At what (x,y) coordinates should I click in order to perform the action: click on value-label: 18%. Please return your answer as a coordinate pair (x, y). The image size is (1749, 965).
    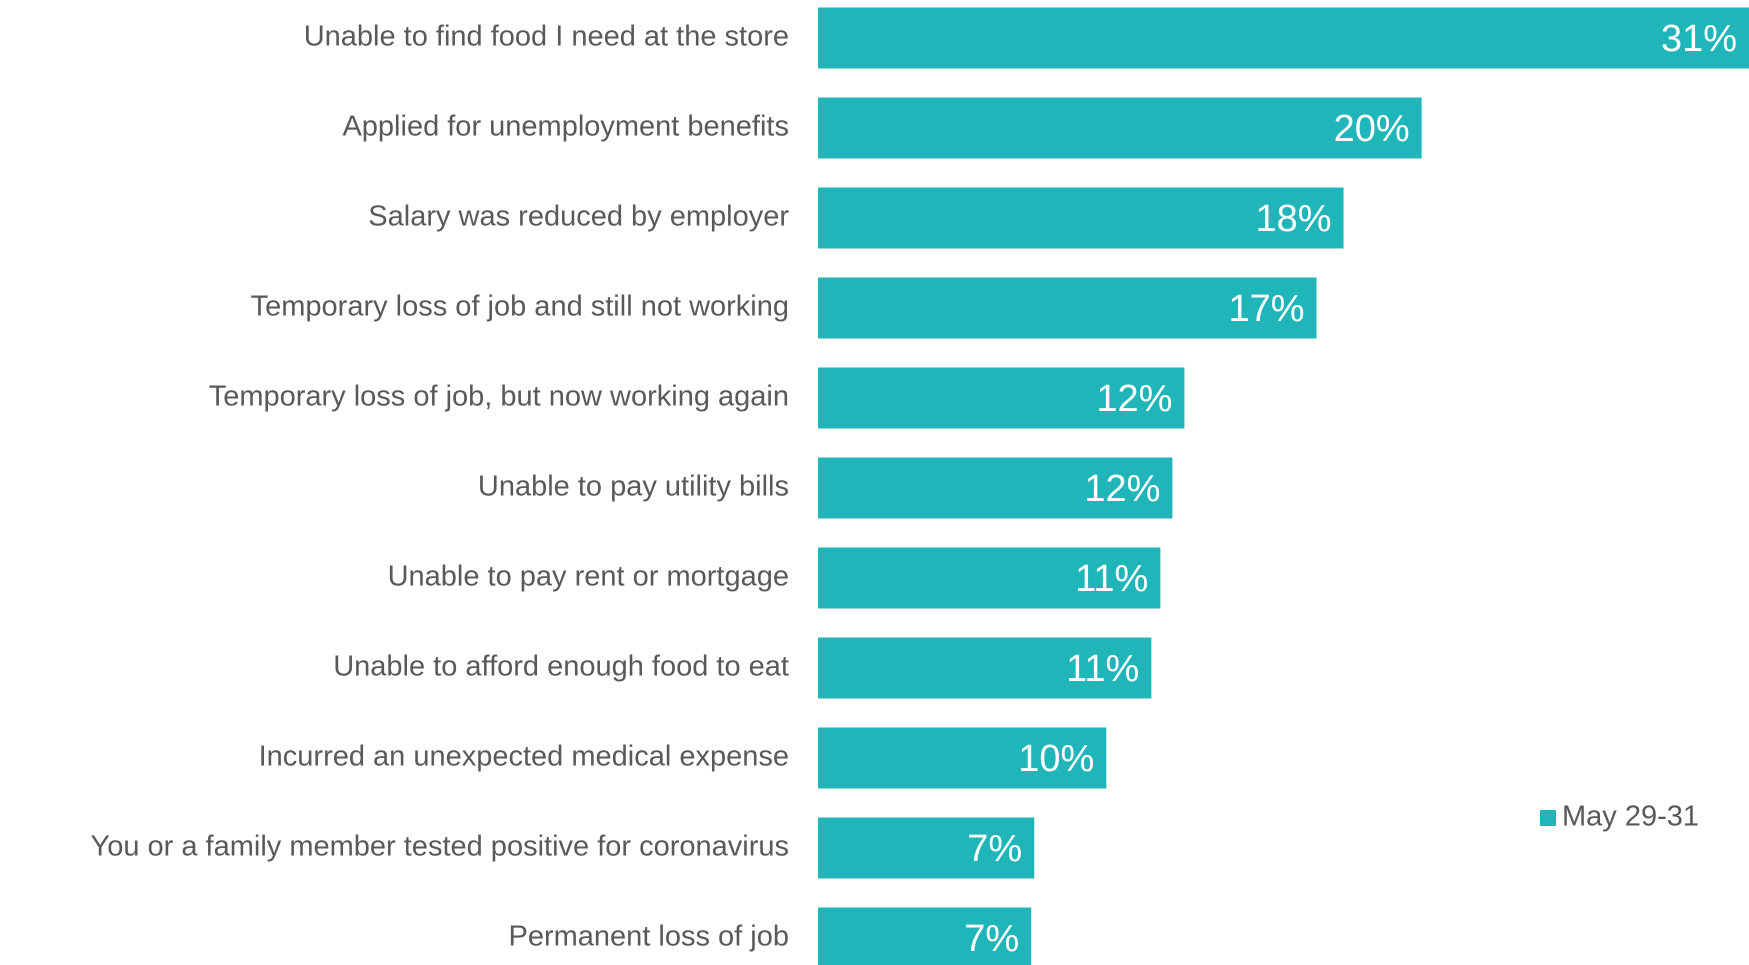
    Looking at the image, I should click on (1294, 219).